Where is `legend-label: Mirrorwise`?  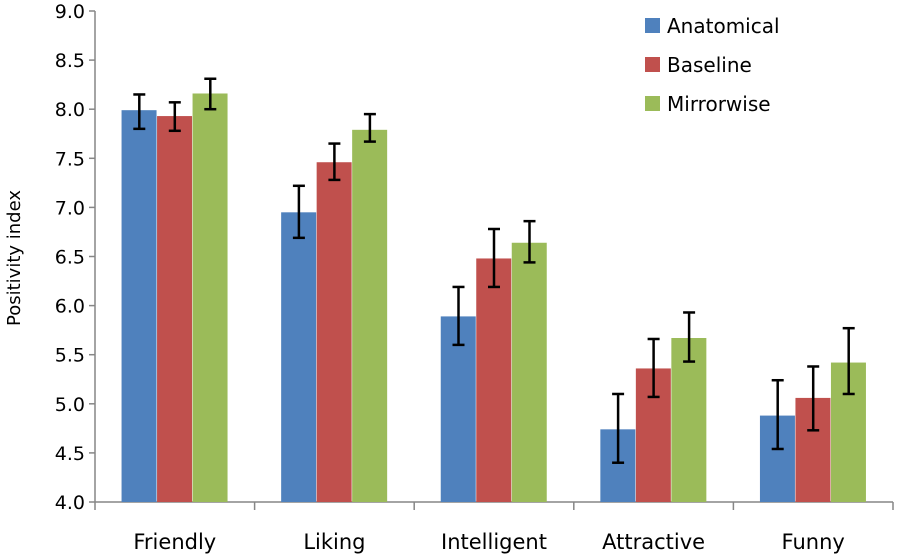 legend-label: Mirrorwise is located at coordinates (719, 104).